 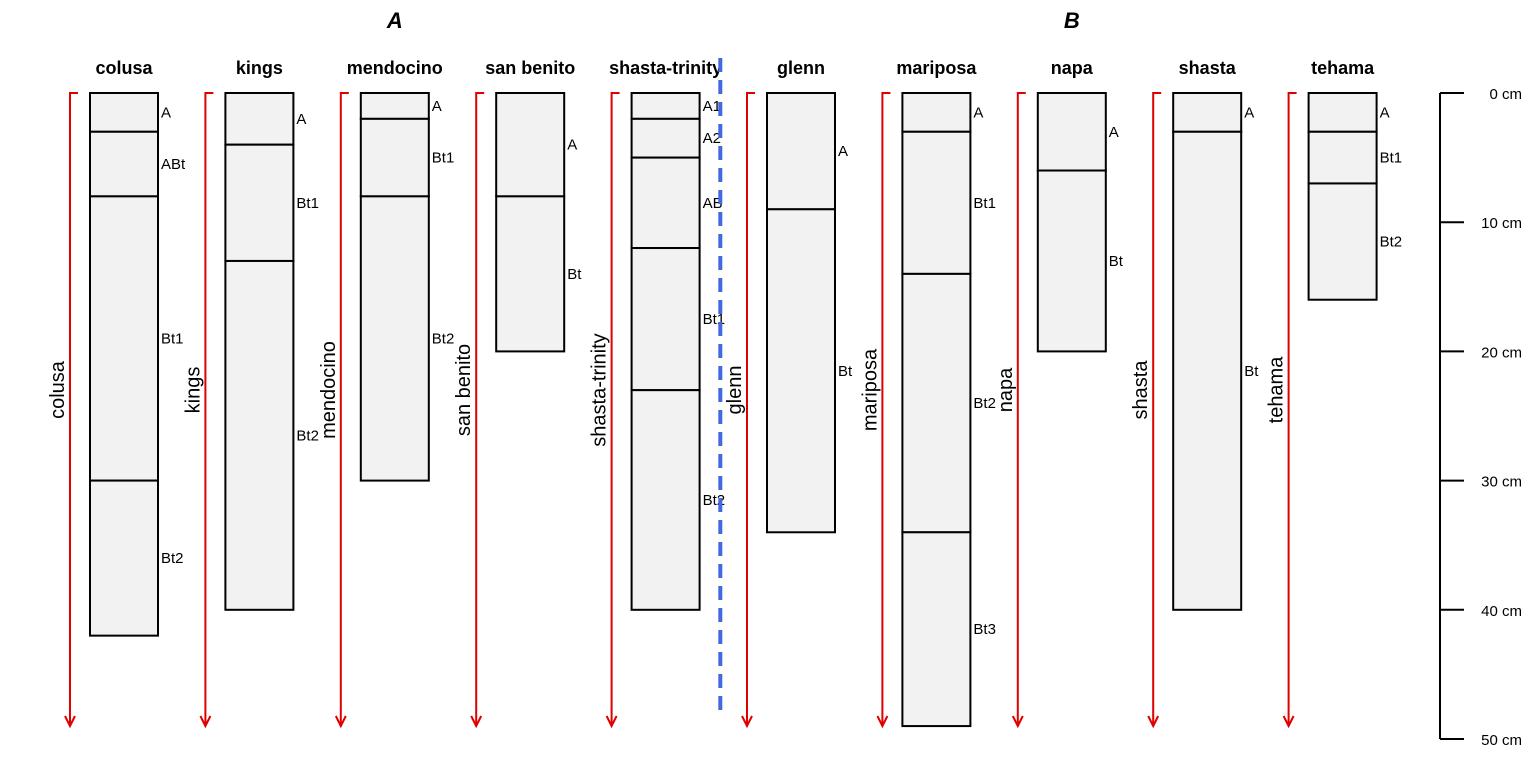 What do you see at coordinates (1292, 409) in the screenshot?
I see `depth-arrow-tehama` at bounding box center [1292, 409].